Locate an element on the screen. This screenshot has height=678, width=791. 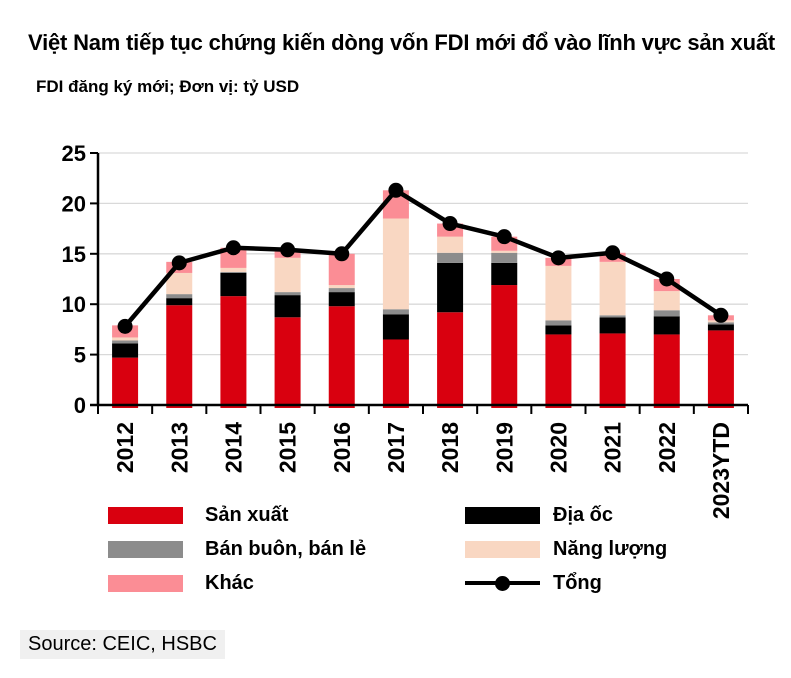
svg-text: 2019 is located at coordinates (504, 447).